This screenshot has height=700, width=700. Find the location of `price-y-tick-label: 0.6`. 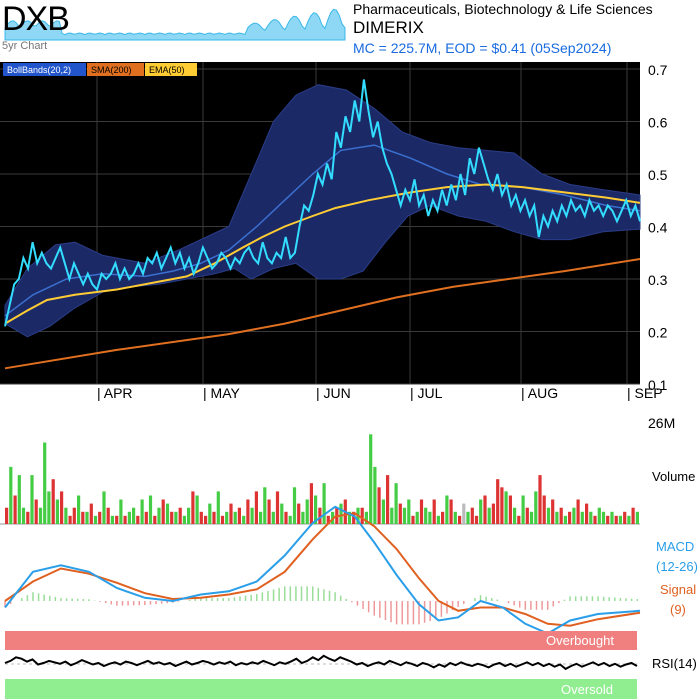

price-y-tick-label: 0.6 is located at coordinates (658, 123).